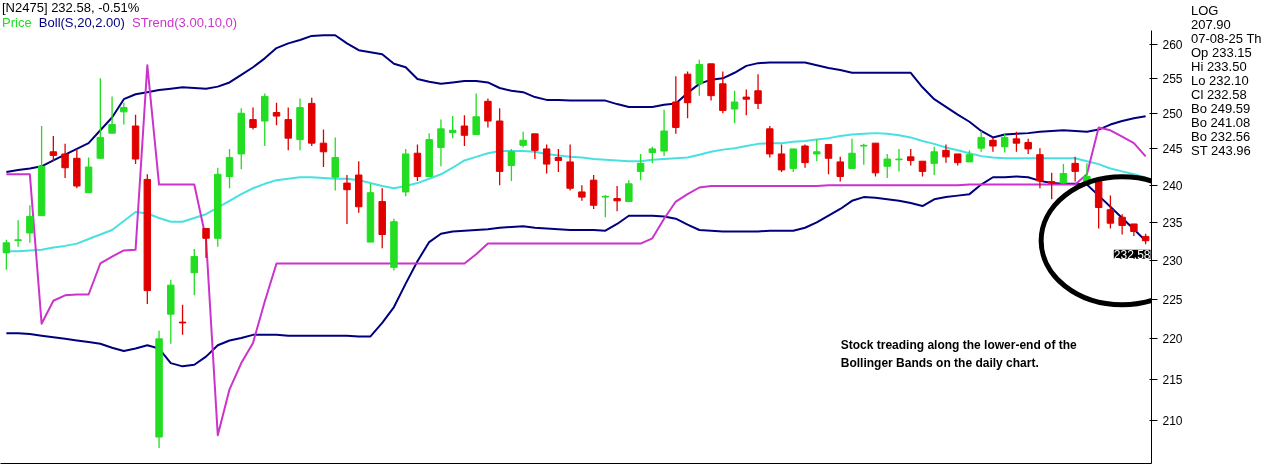  What do you see at coordinates (1172, 339) in the screenshot?
I see `y-tick-label: 220` at bounding box center [1172, 339].